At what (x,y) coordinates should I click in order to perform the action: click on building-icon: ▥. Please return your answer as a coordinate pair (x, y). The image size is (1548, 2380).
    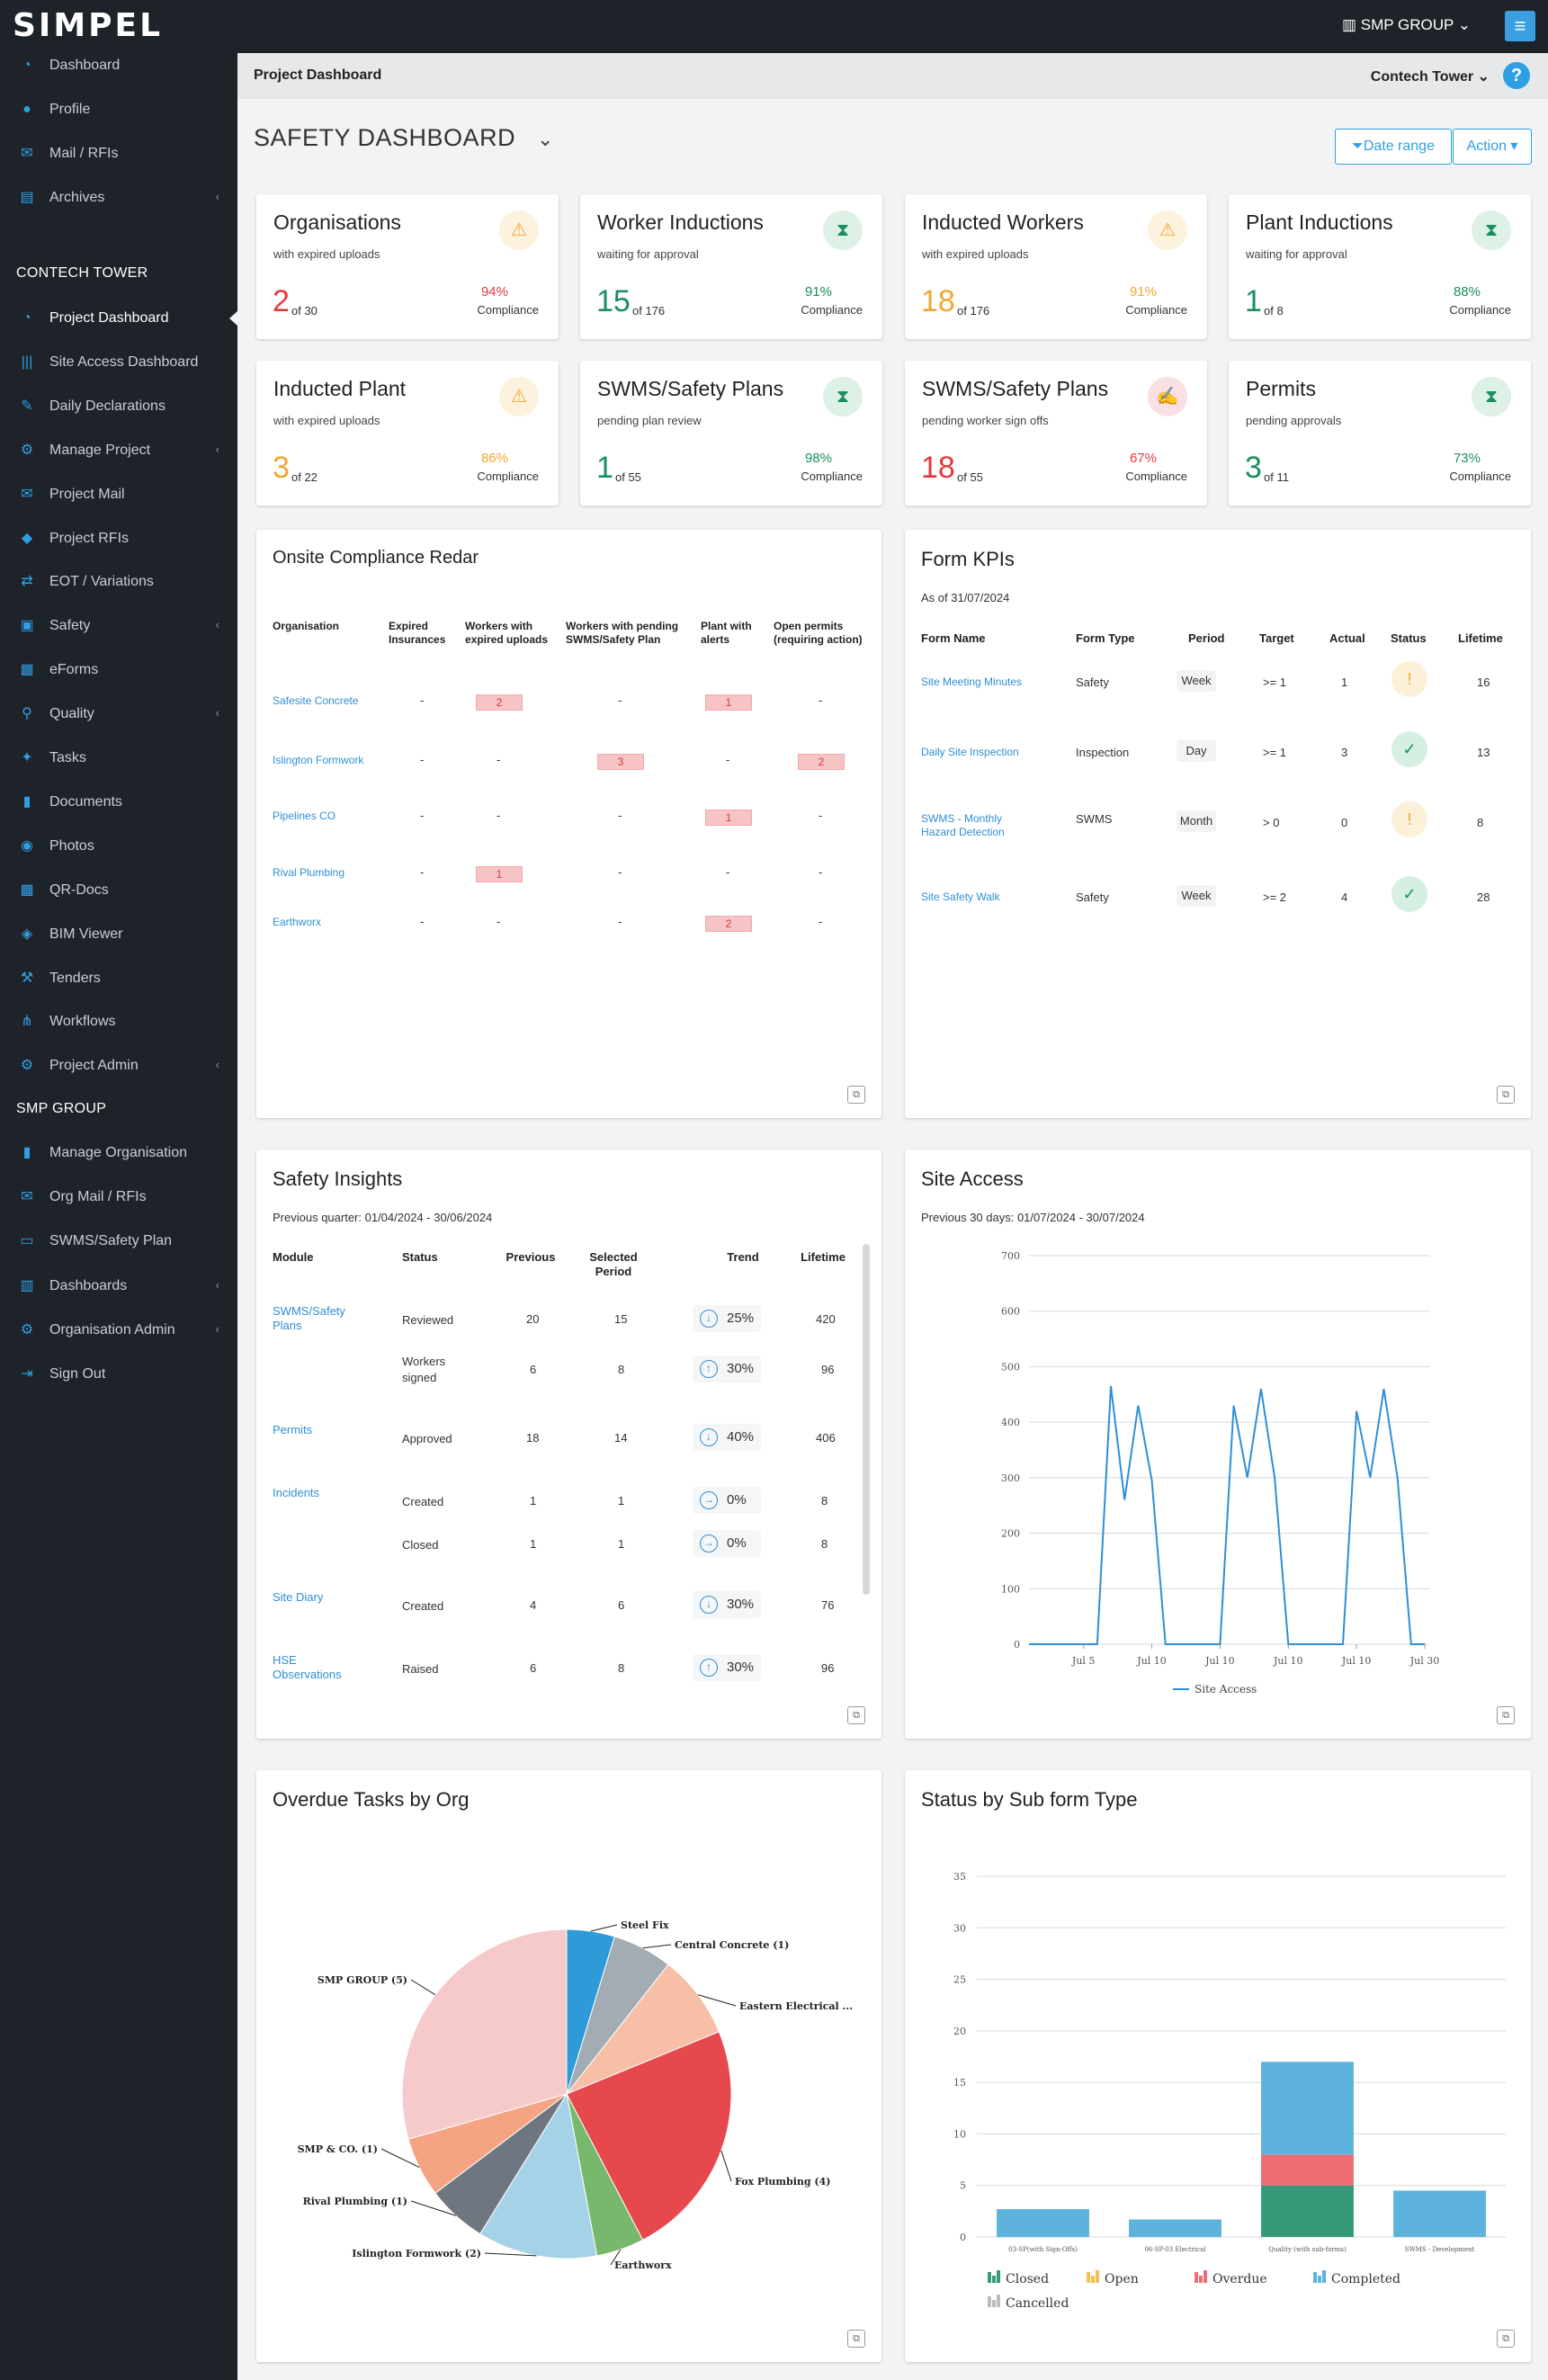
    Looking at the image, I should click on (1351, 24).